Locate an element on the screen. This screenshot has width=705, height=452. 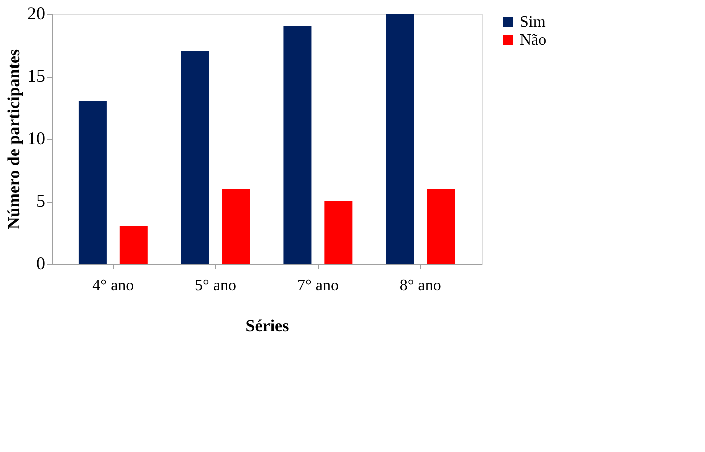
x-tick-label: 7° ano is located at coordinates (318, 286).